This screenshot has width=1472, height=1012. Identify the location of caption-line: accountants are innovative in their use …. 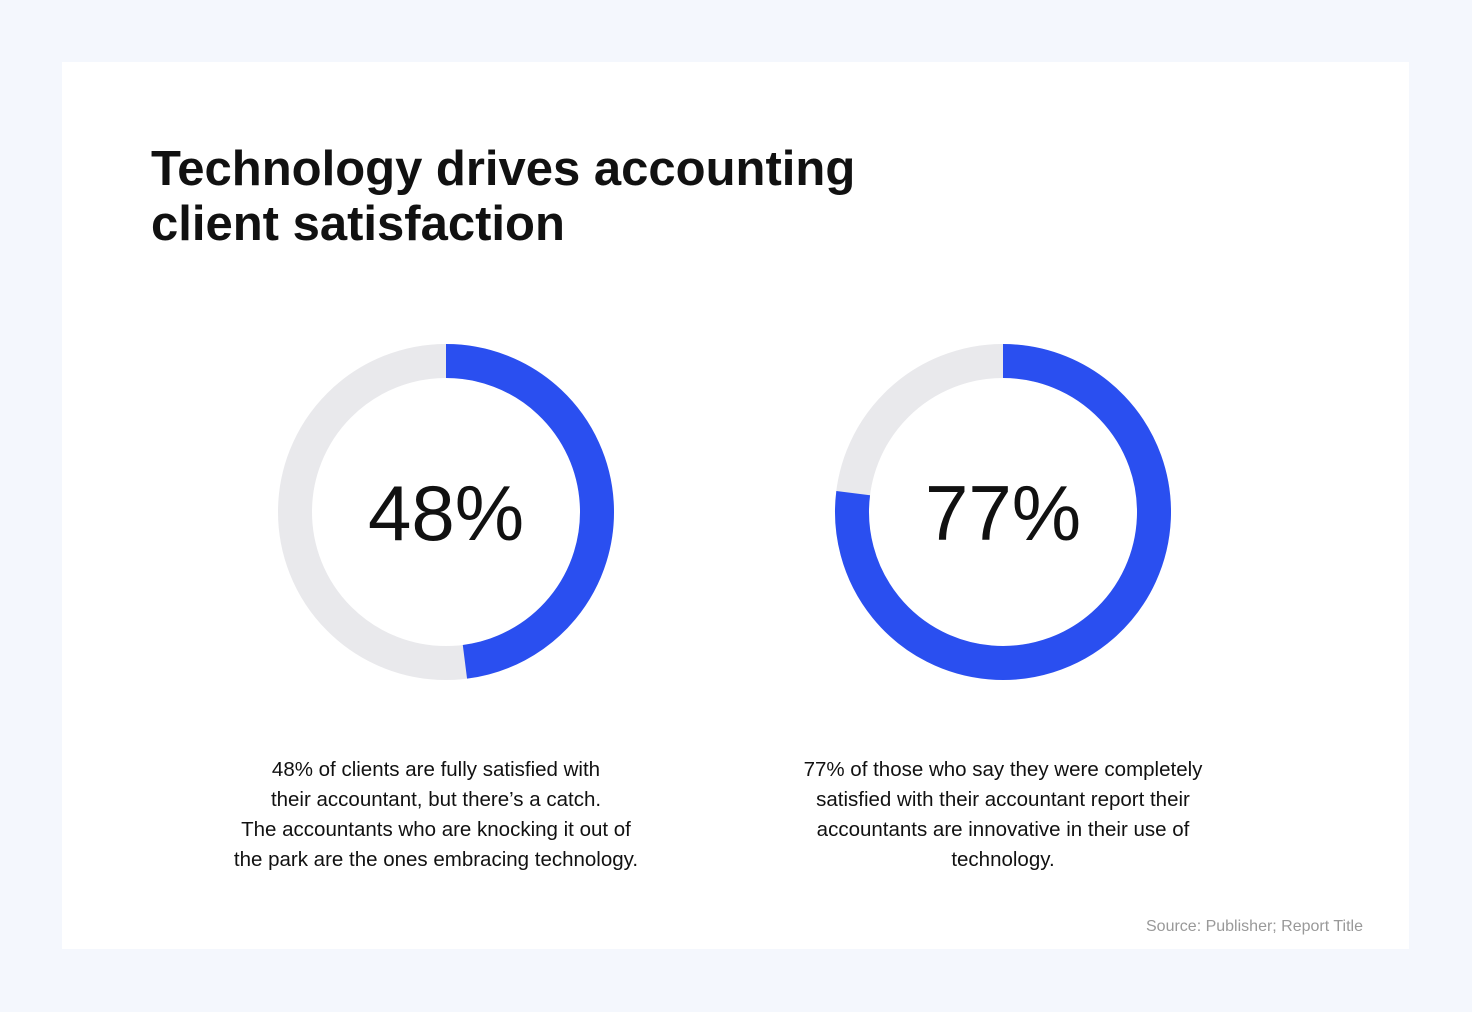
(1003, 829).